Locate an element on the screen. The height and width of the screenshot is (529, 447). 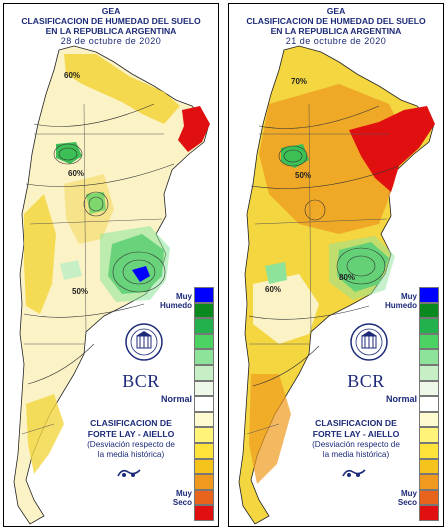
wet-zone-west is located at coordinates (276, 273).